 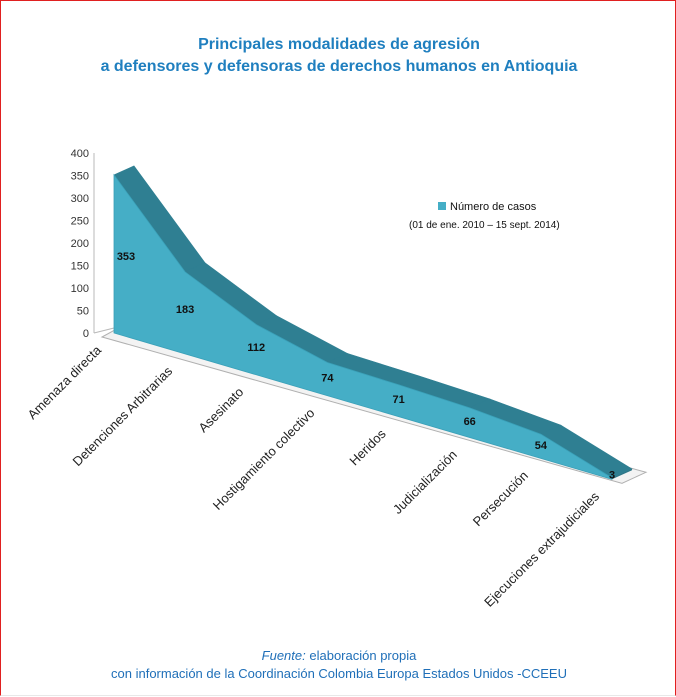 What do you see at coordinates (493, 207) in the screenshot?
I see `legend-series-name: Número de casos` at bounding box center [493, 207].